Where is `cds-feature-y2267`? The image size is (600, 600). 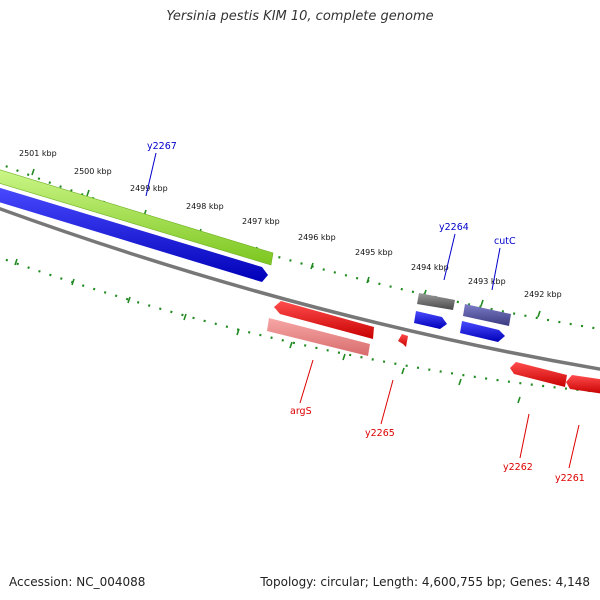
cds-feature-y2267 is located at coordinates (134, 234).